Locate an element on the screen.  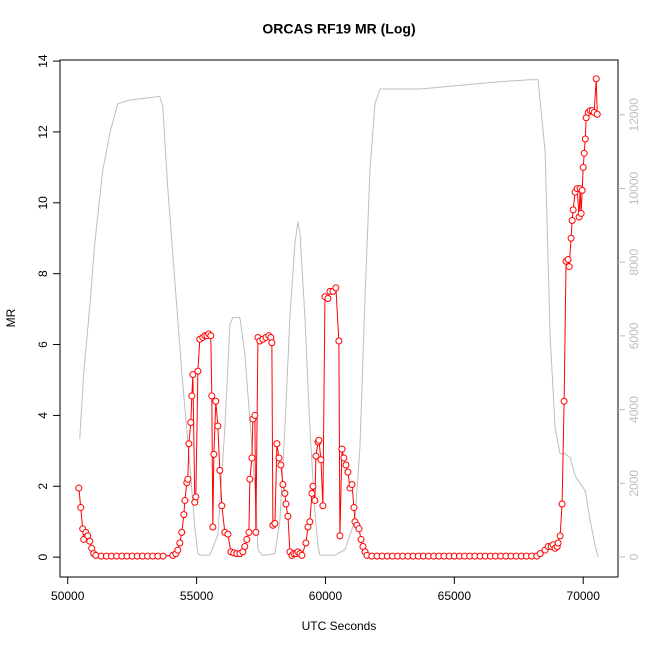
x-tick-label: 70000 is located at coordinates (584, 596).